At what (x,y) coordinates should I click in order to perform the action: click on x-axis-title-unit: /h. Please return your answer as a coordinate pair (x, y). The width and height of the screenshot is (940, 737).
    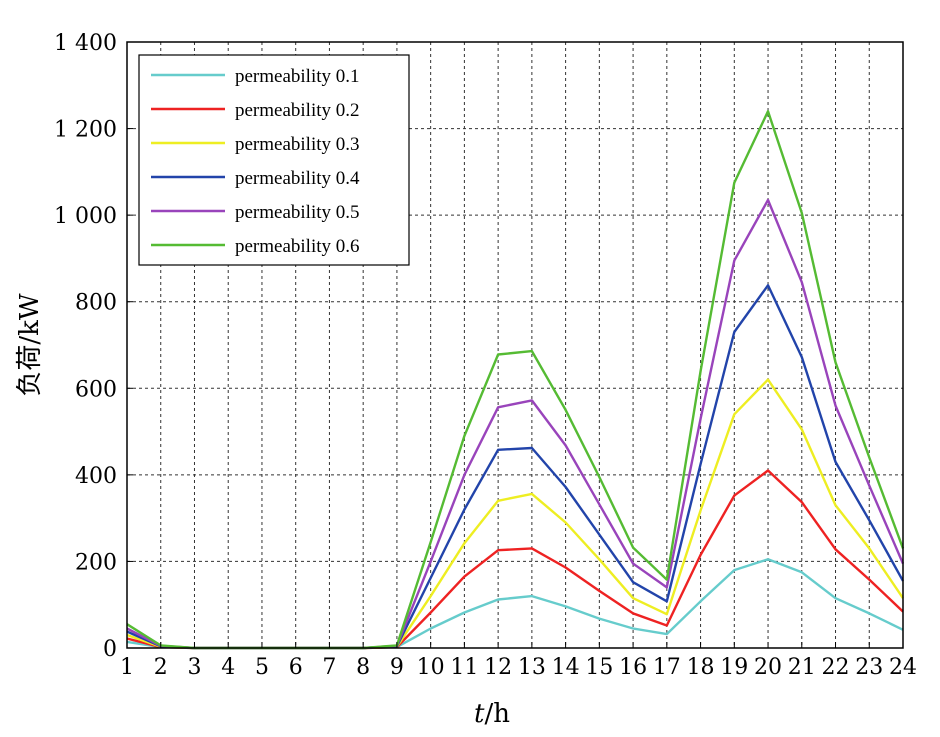
    Looking at the image, I should click on (497, 714).